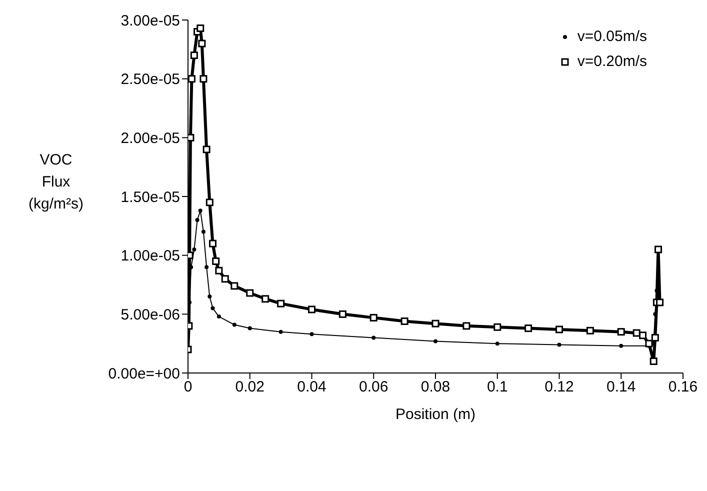  What do you see at coordinates (435, 414) in the screenshot?
I see `x-axis-title: Position (m)` at bounding box center [435, 414].